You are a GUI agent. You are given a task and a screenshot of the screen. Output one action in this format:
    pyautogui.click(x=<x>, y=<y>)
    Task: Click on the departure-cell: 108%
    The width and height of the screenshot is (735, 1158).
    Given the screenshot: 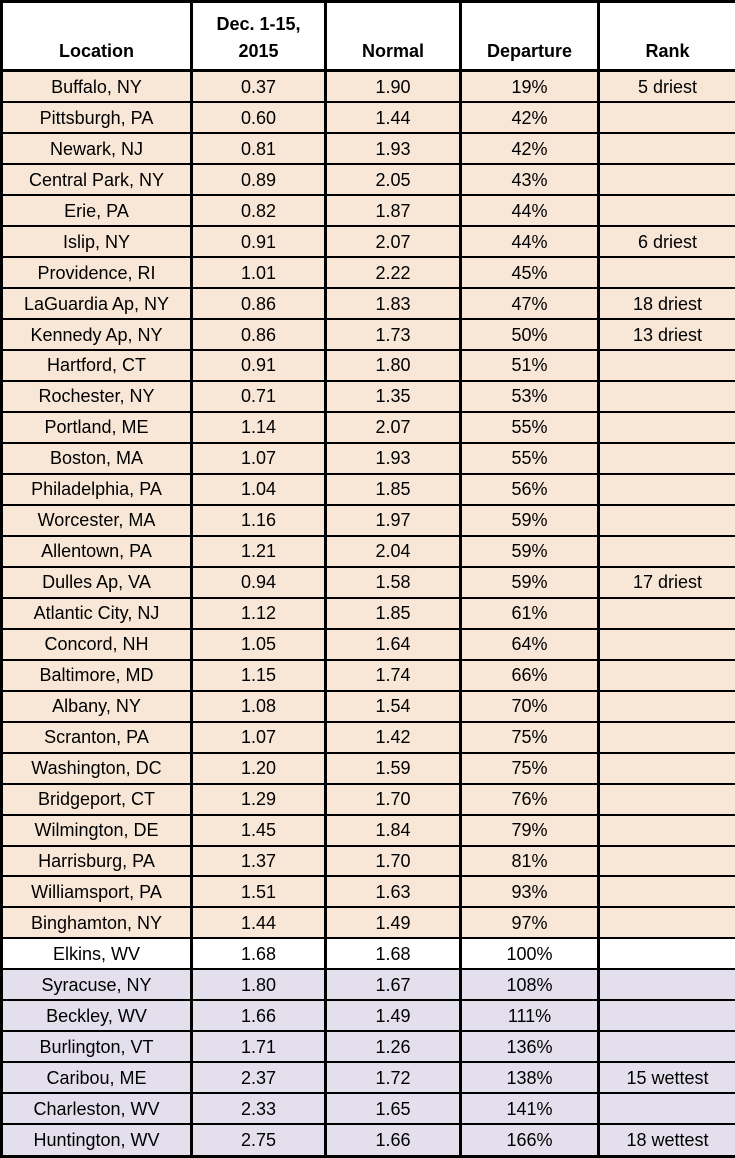 What is the action you would take?
    pyautogui.click(x=529, y=985)
    